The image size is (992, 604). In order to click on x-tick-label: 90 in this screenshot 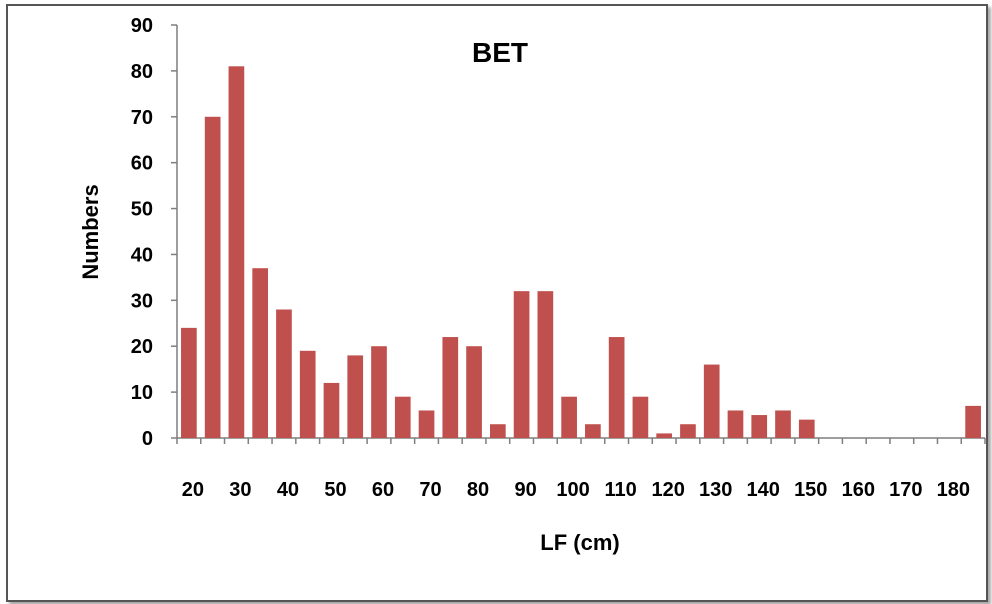, I will do `click(525, 490)`.